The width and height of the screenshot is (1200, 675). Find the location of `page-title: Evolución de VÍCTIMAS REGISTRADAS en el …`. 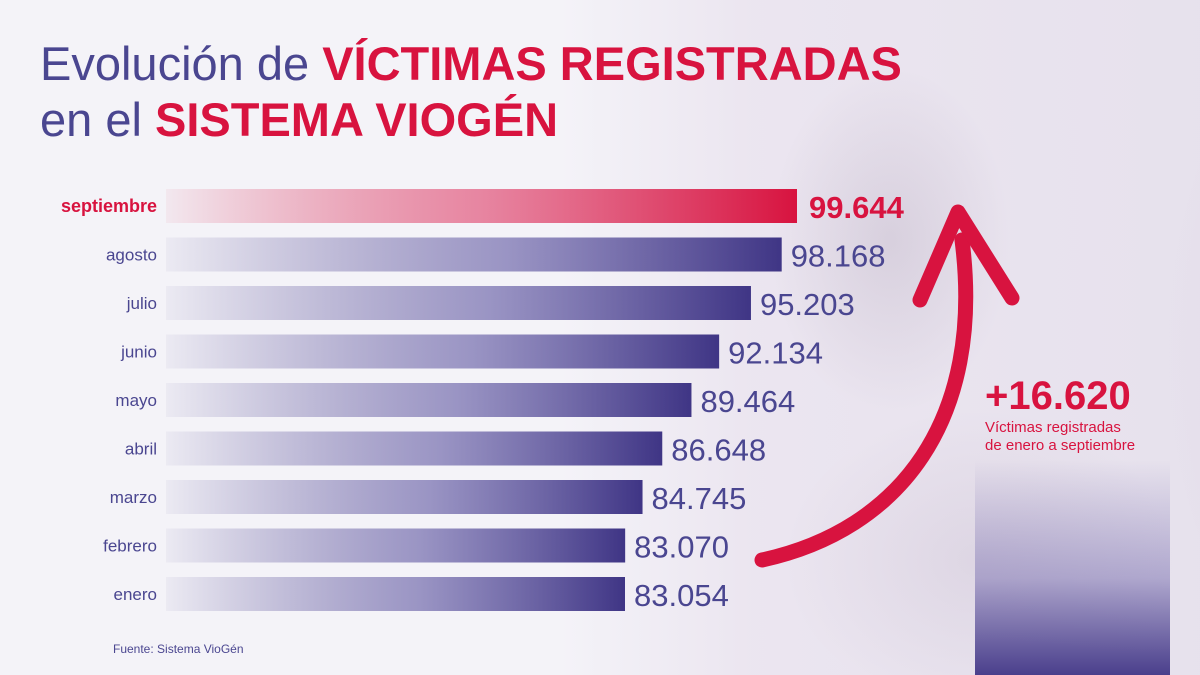

page-title: Evolución de VÍCTIMAS REGISTRADAS en el … is located at coordinates (520, 92).